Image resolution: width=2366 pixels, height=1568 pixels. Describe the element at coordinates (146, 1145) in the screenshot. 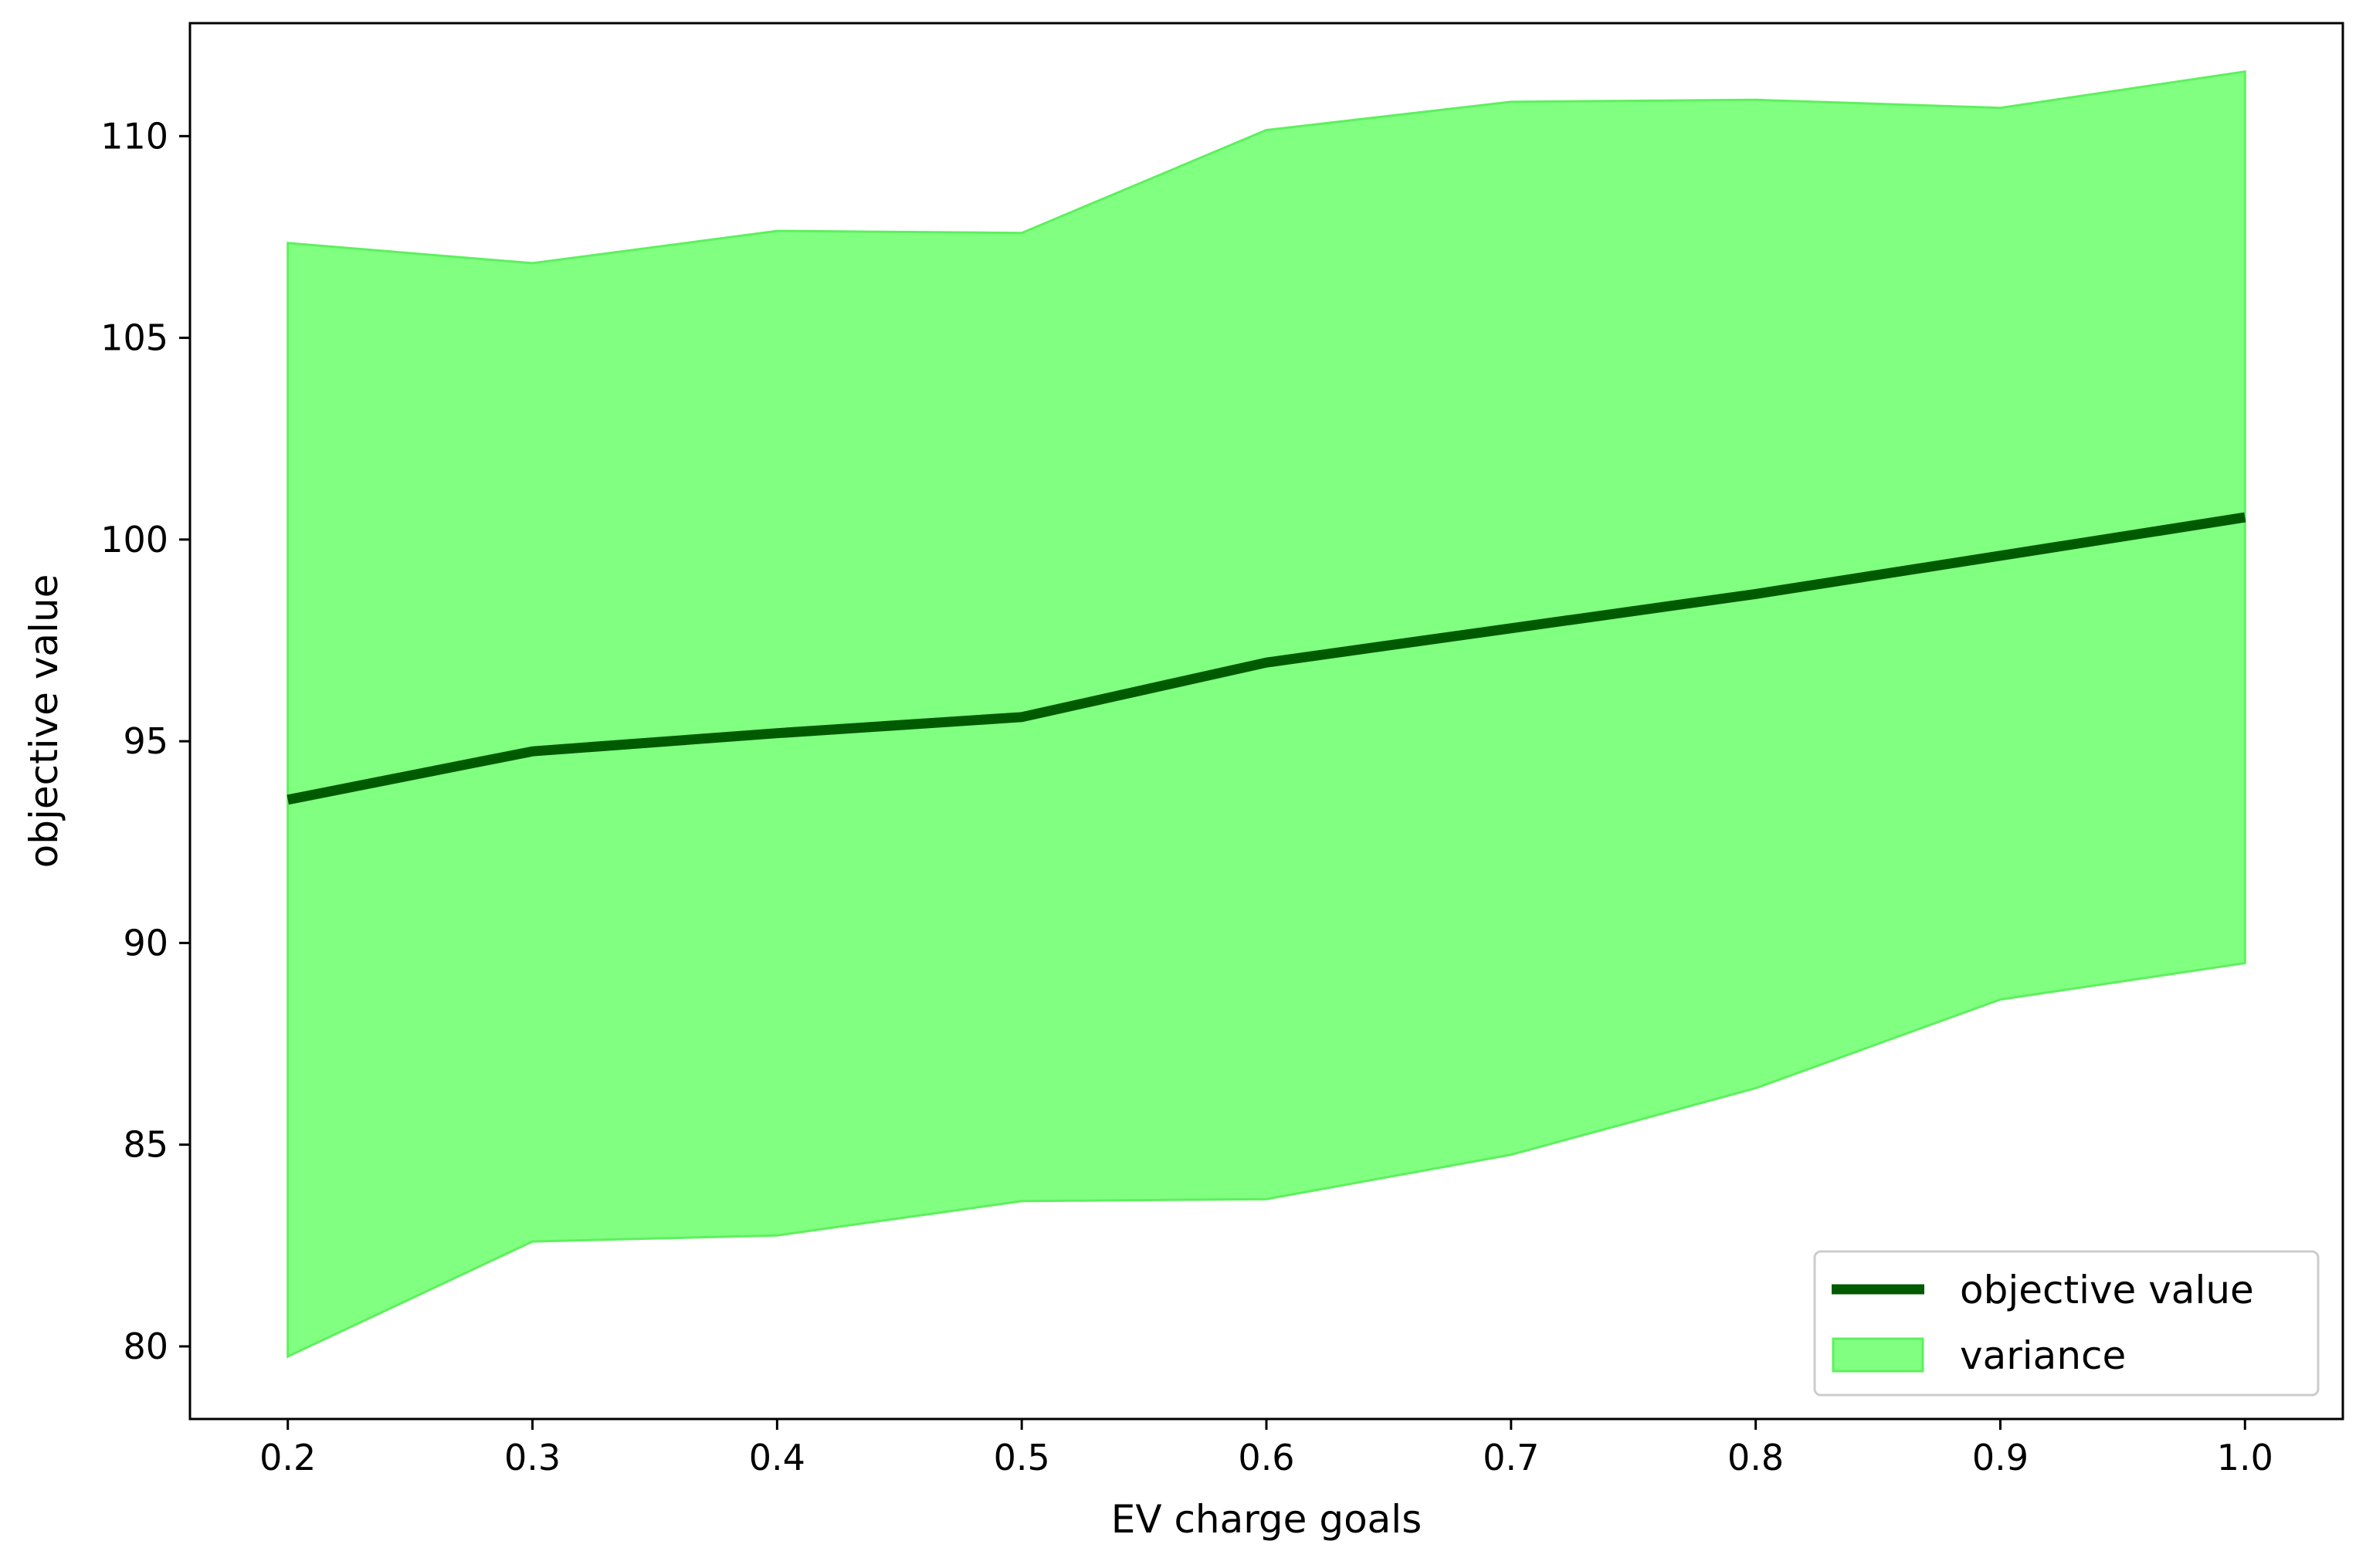

I see `y-tick-label: 85` at that location.